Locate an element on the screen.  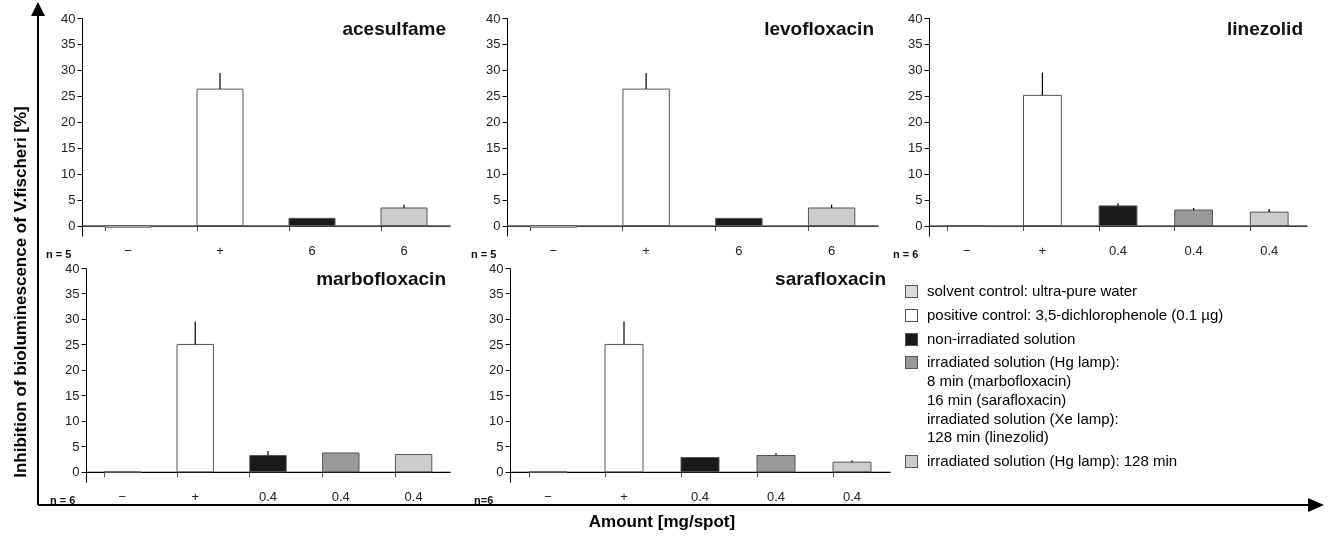
chart-title: levofloxacin is located at coordinates (819, 28).